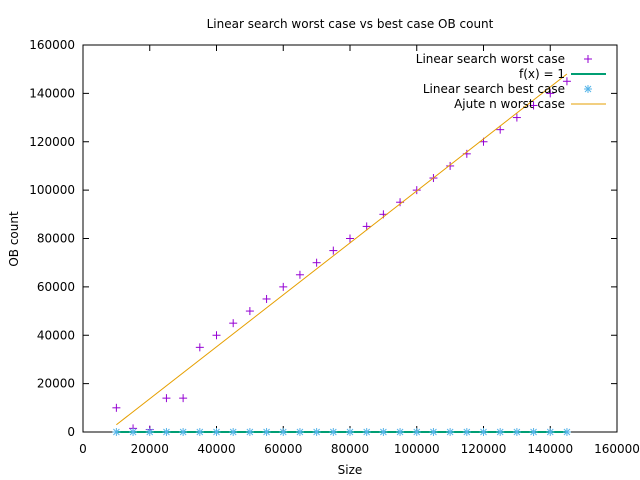 The image size is (640, 480). Describe the element at coordinates (484, 449) in the screenshot. I see `x-tick-label: 120000` at that location.